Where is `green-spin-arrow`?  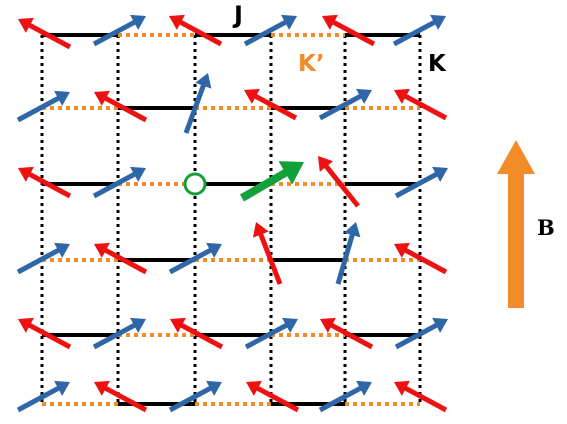
green-spin-arrow is located at coordinates (271, 181).